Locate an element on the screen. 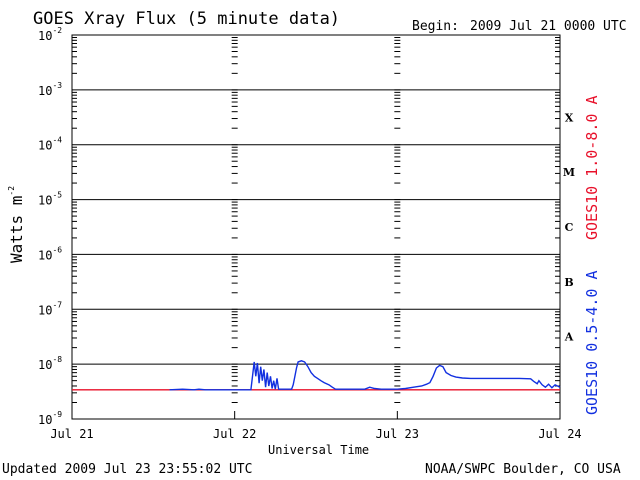 Image resolution: width=640 pixels, height=480 pixels. y-tick-label: 10⁻⁹ is located at coordinates (50, 418).